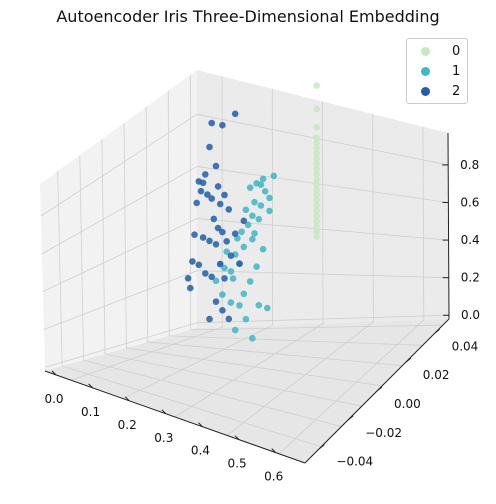  I want to click on z-tick-label-0: 0.0, so click(470, 315).